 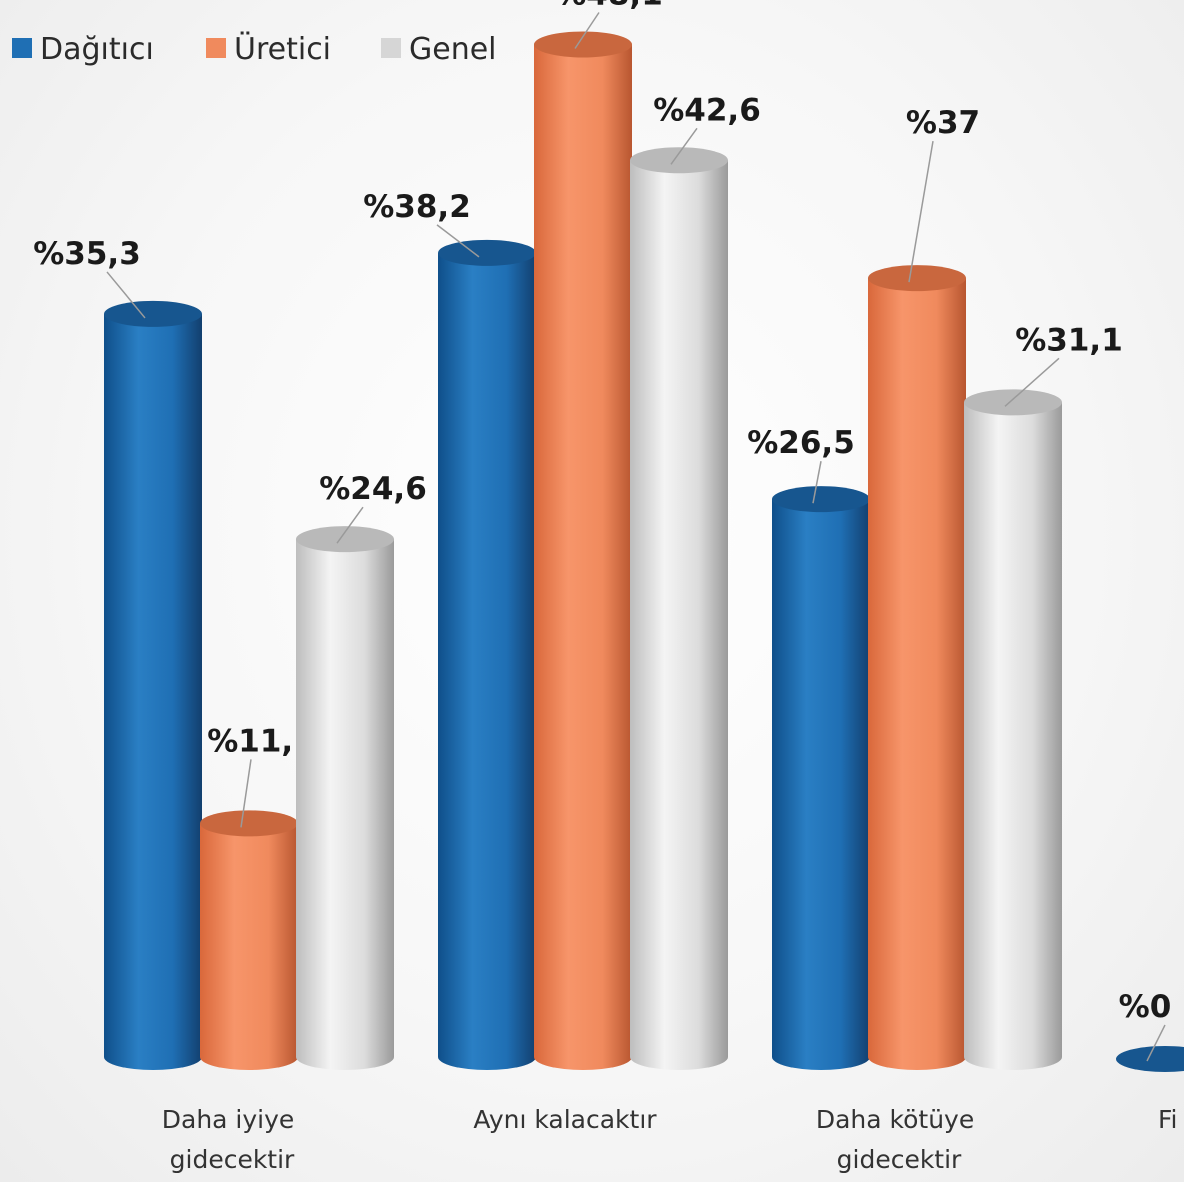 I want to click on legend-swatch-genel, so click(x=391, y=48).